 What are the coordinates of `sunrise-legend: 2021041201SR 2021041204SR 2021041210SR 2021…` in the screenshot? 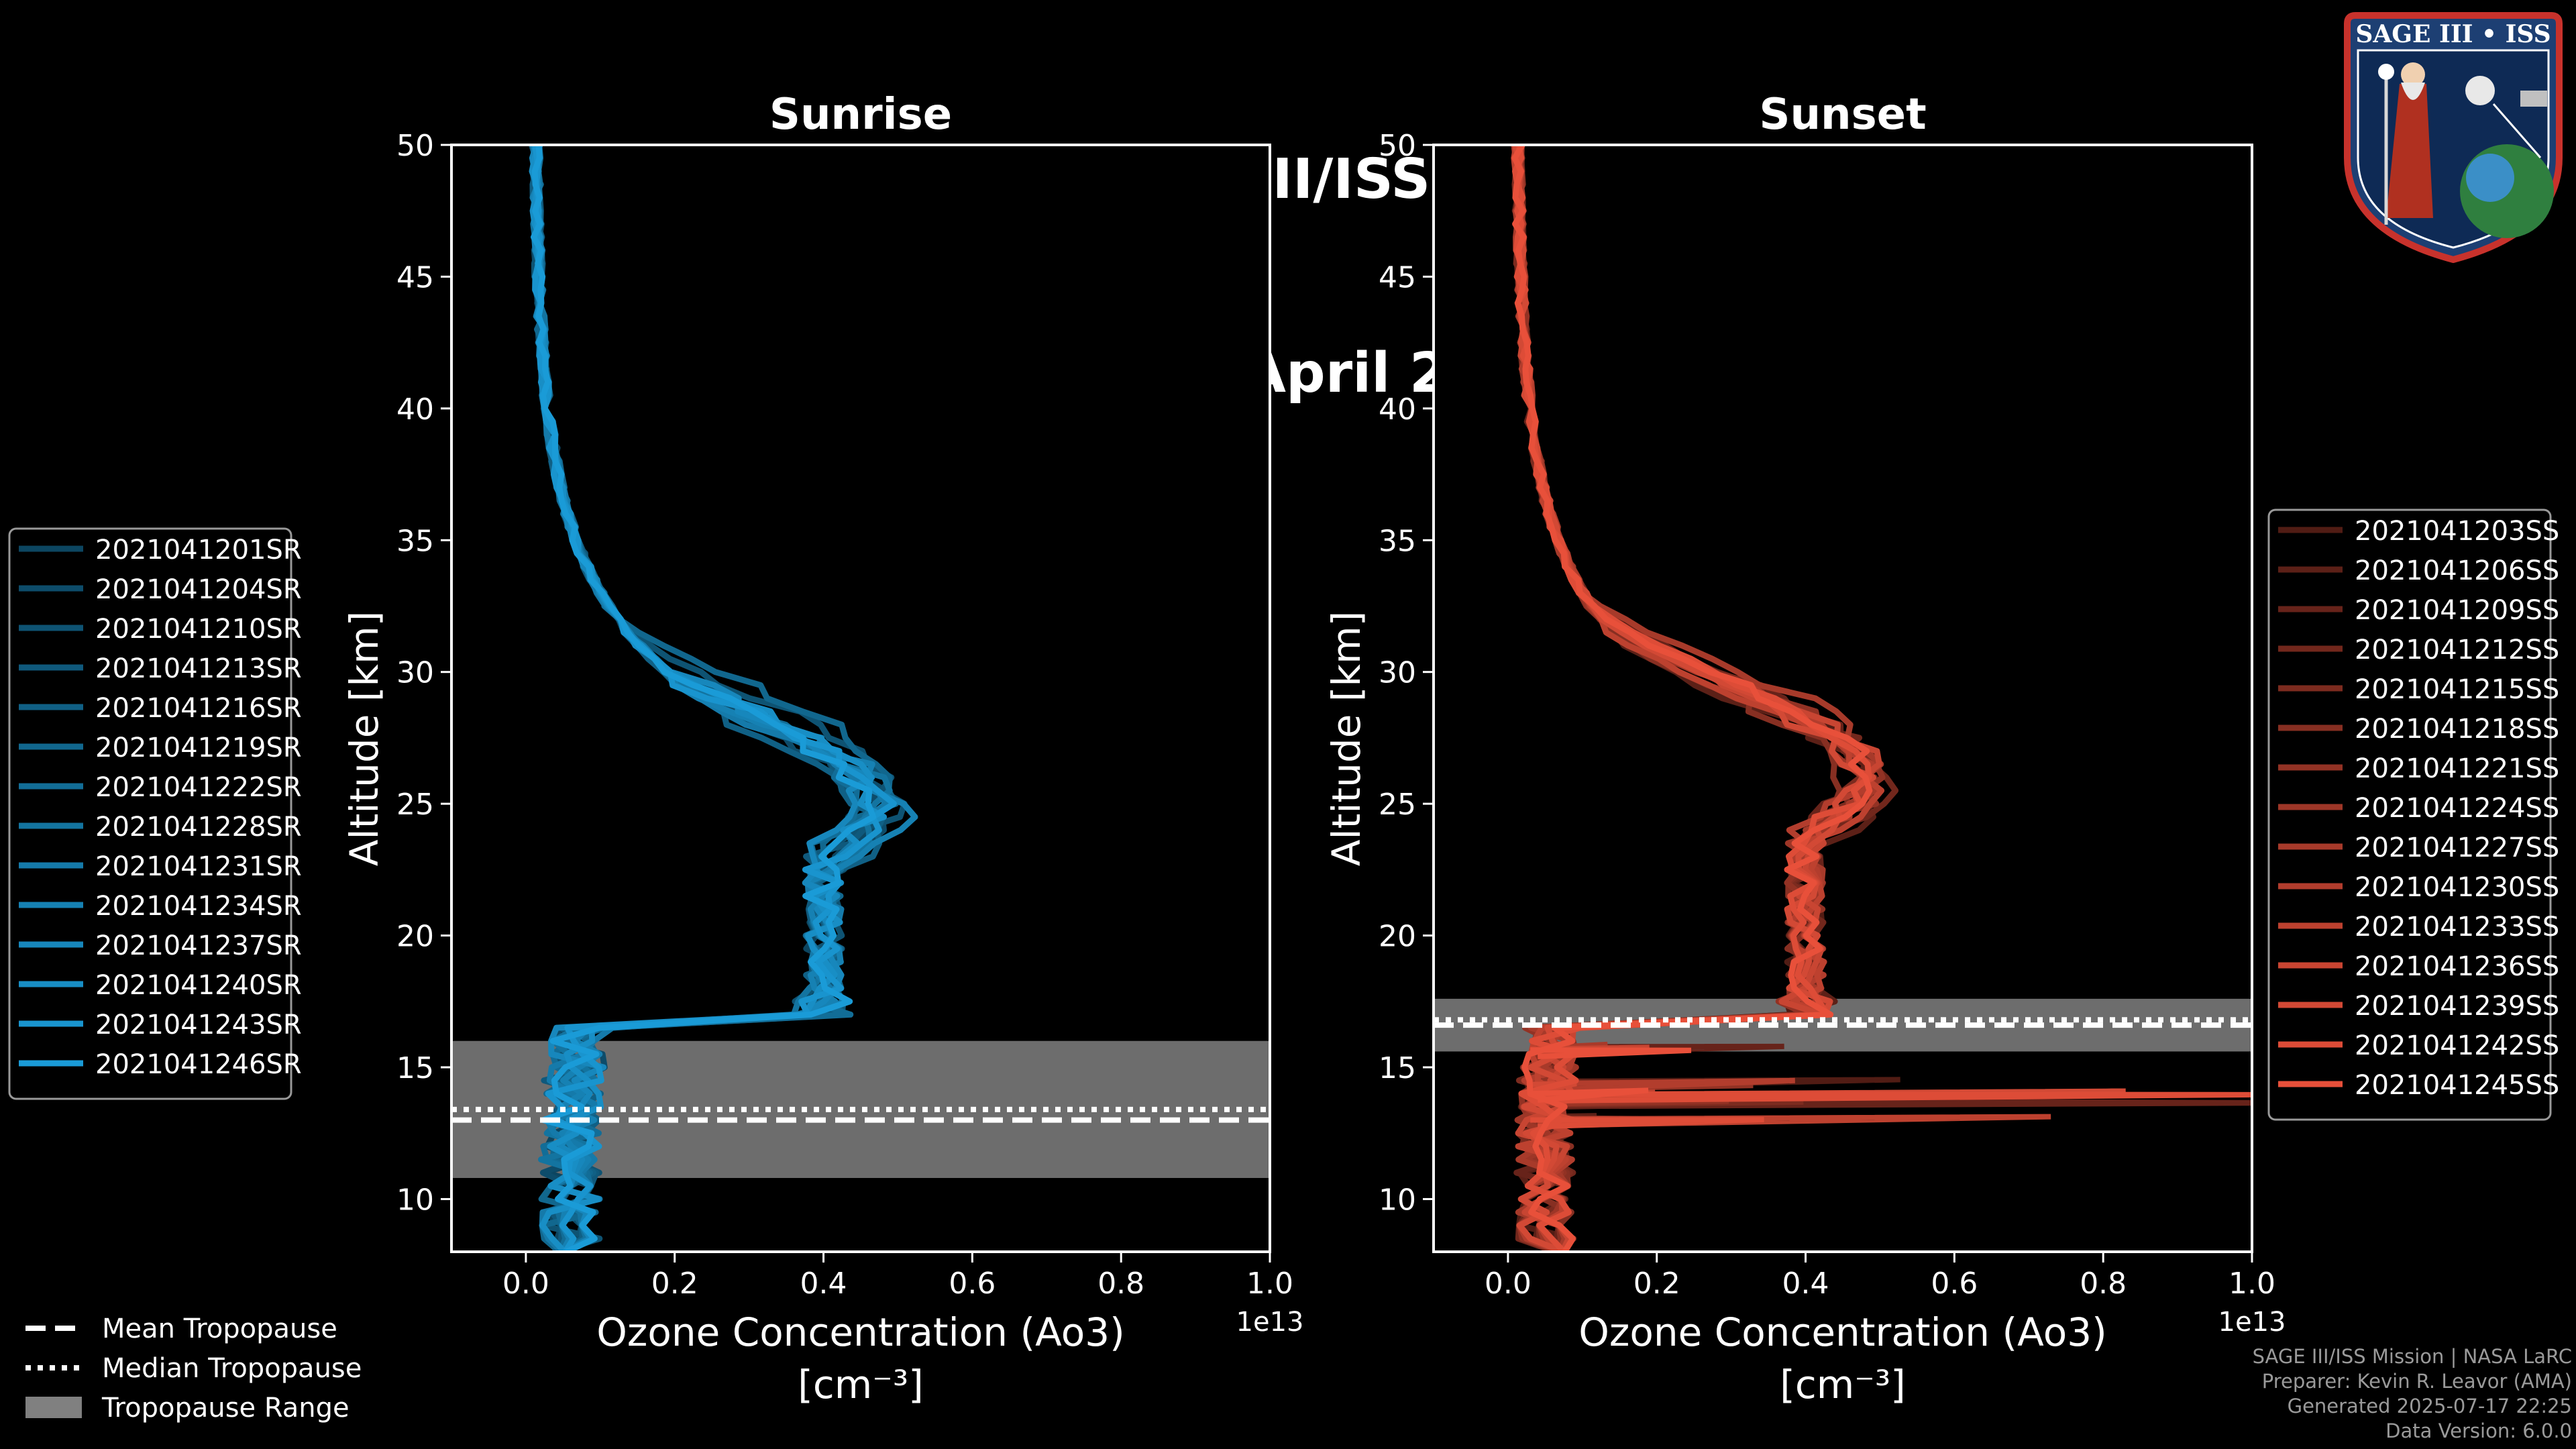 It's located at (155, 813).